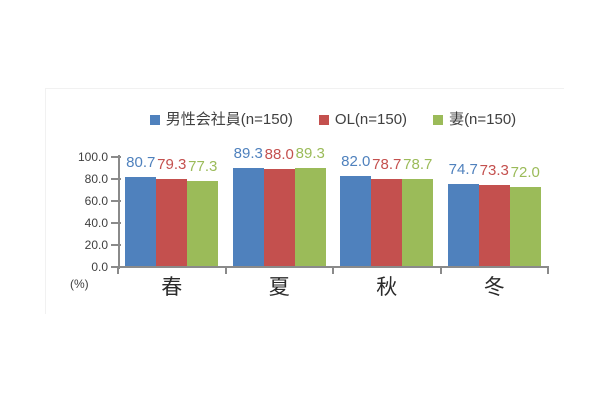 Image resolution: width=610 pixels, height=400 pixels. Describe the element at coordinates (96, 223) in the screenshot. I see `y-tick-label: 40.0` at that location.